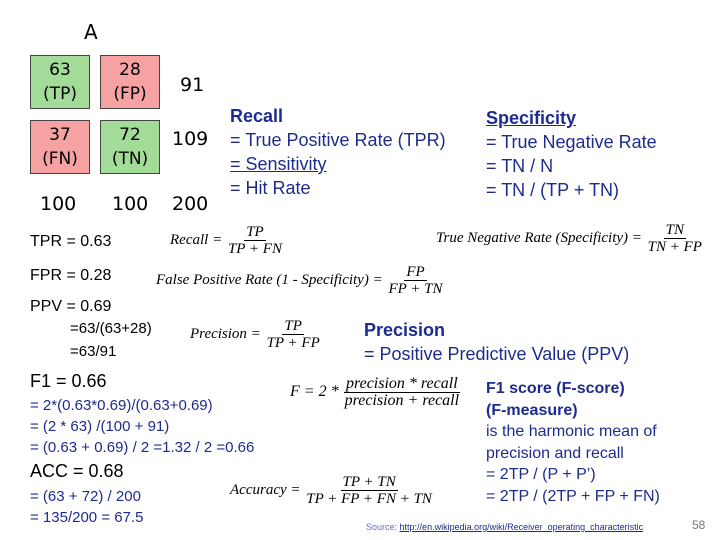 This screenshot has height=540, width=720. Describe the element at coordinates (254, 249) in the screenshot. I see `recall-formula-den: TP + FN` at that location.